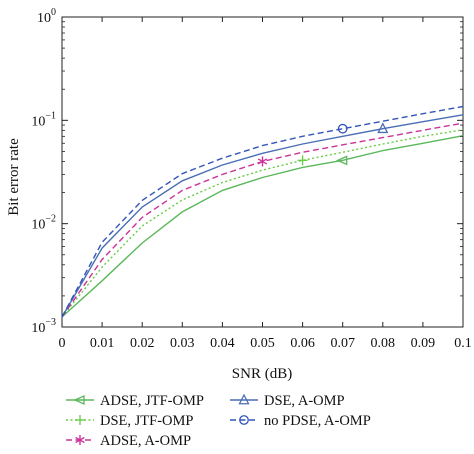 This screenshot has width=474, height=454. I want to click on x-tick-label: 0.05, so click(262, 343).